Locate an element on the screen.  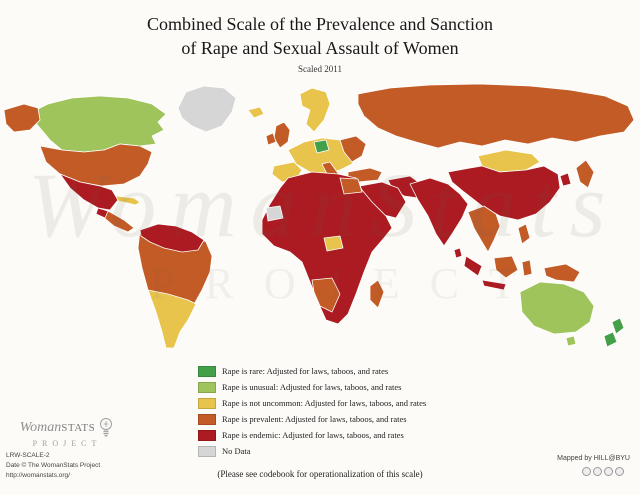
map-region-southwest-africa is located at coordinates (326, 295).